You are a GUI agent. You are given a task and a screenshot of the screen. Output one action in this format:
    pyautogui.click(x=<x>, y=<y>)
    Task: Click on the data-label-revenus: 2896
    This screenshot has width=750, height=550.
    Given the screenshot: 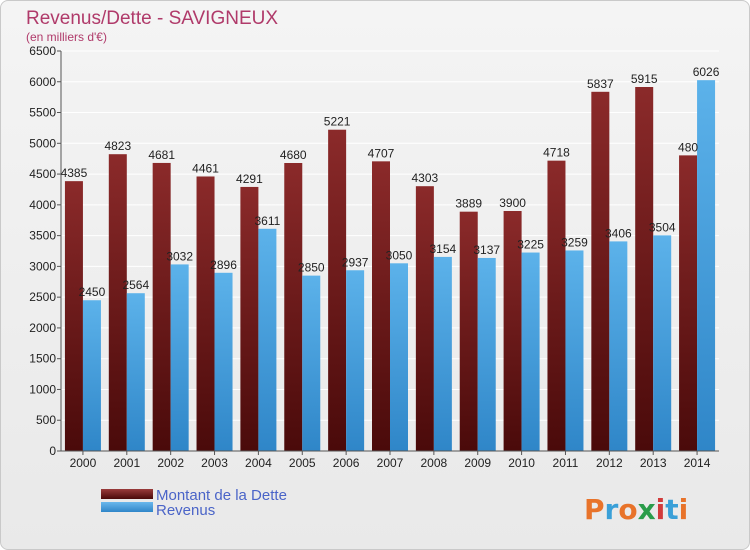 What is the action you would take?
    pyautogui.click(x=223, y=265)
    